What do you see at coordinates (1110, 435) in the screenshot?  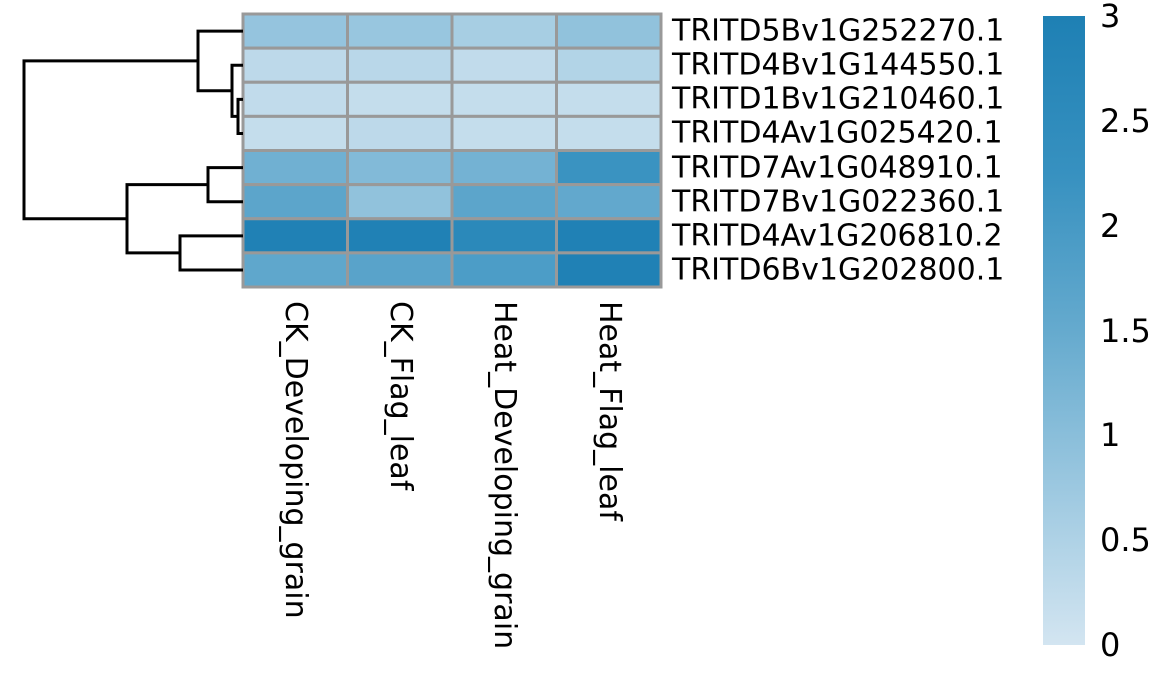 I see `colorbar-tick-label: 1` at bounding box center [1110, 435].